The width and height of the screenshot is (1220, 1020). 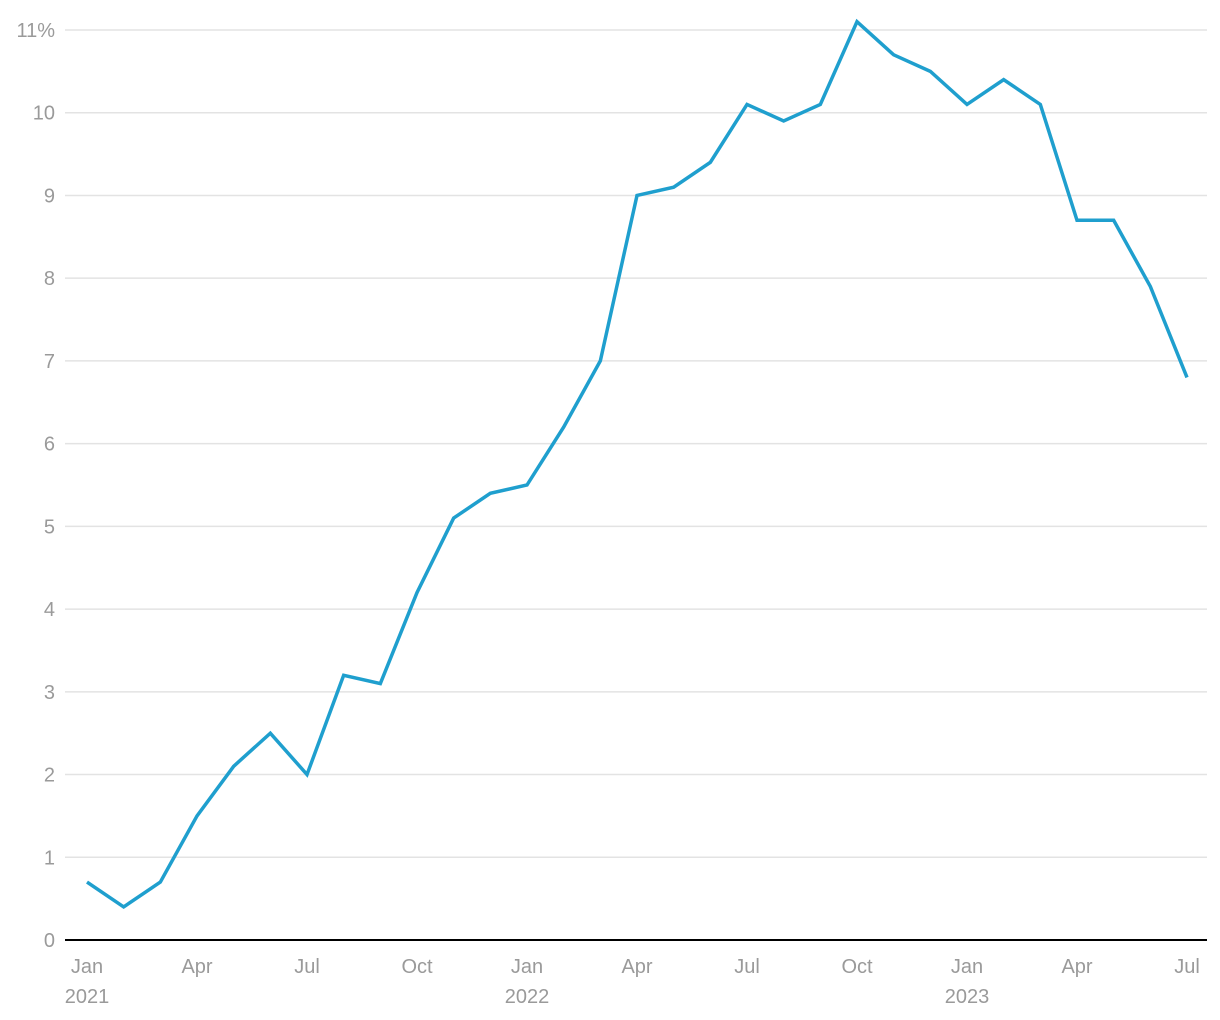 What do you see at coordinates (49, 445) in the screenshot?
I see `y-tick-label: 6` at bounding box center [49, 445].